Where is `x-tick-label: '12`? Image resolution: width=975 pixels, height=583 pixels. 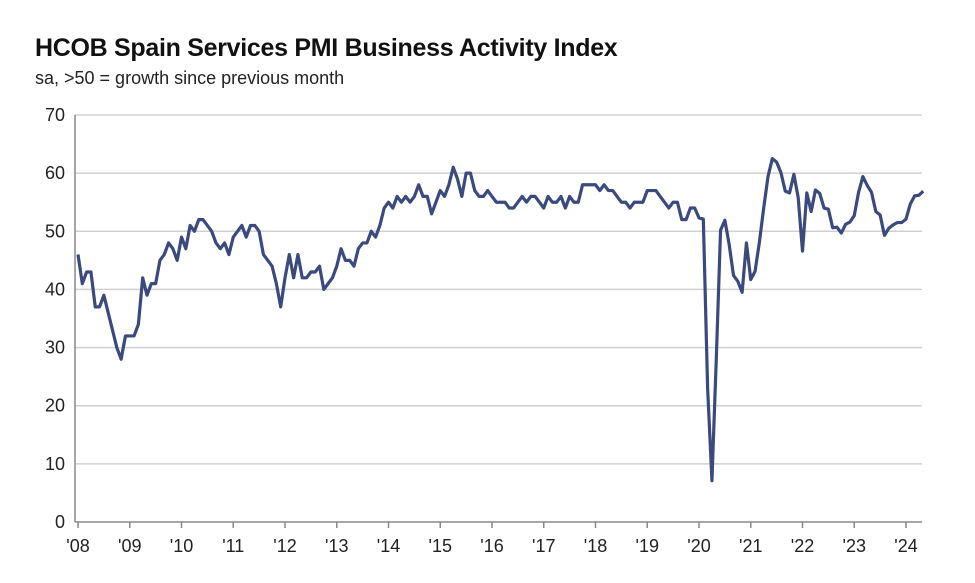
x-tick-label: '12 is located at coordinates (284, 546).